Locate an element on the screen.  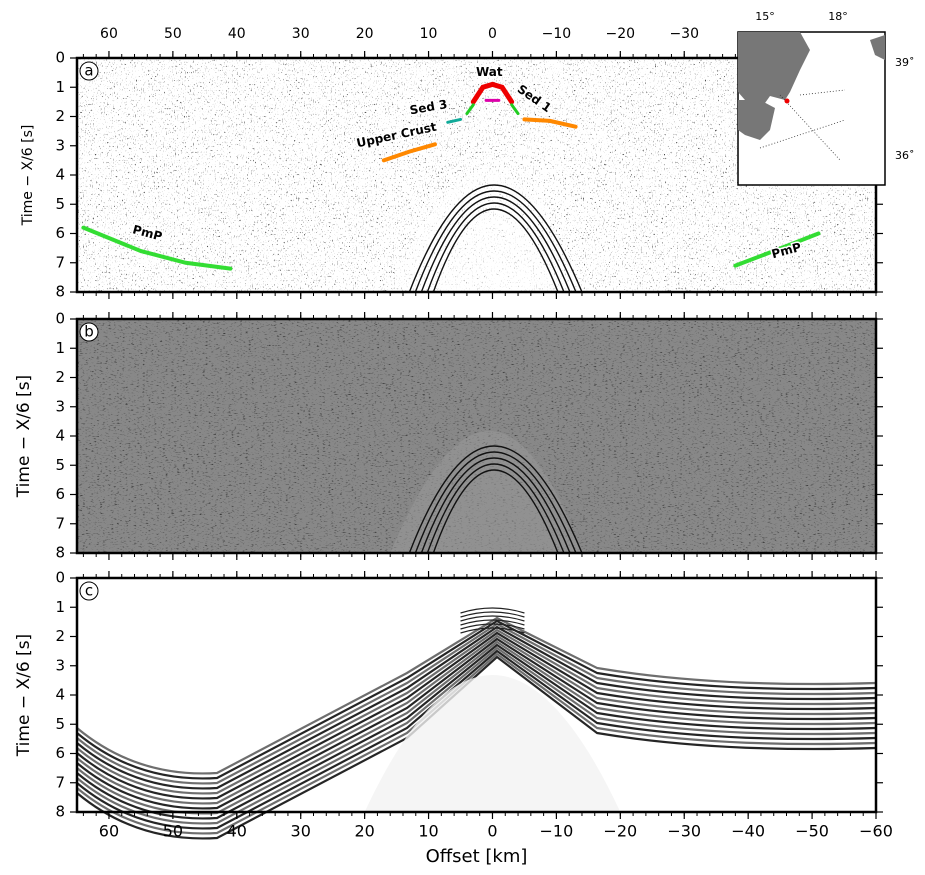
lat-label: 39˚ is located at coordinates (905, 62).